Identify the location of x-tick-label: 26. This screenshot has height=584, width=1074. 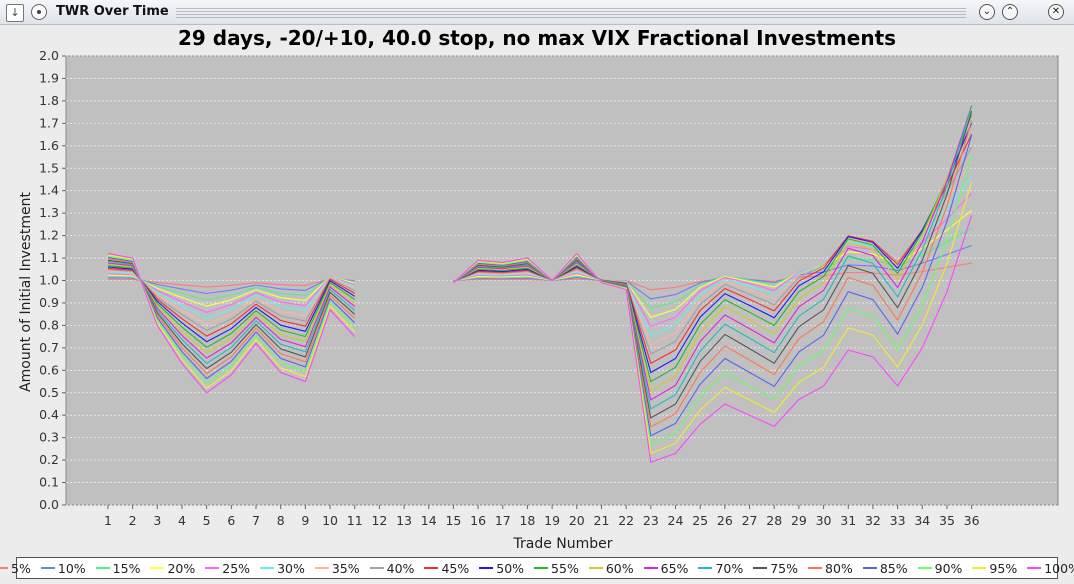
(725, 520).